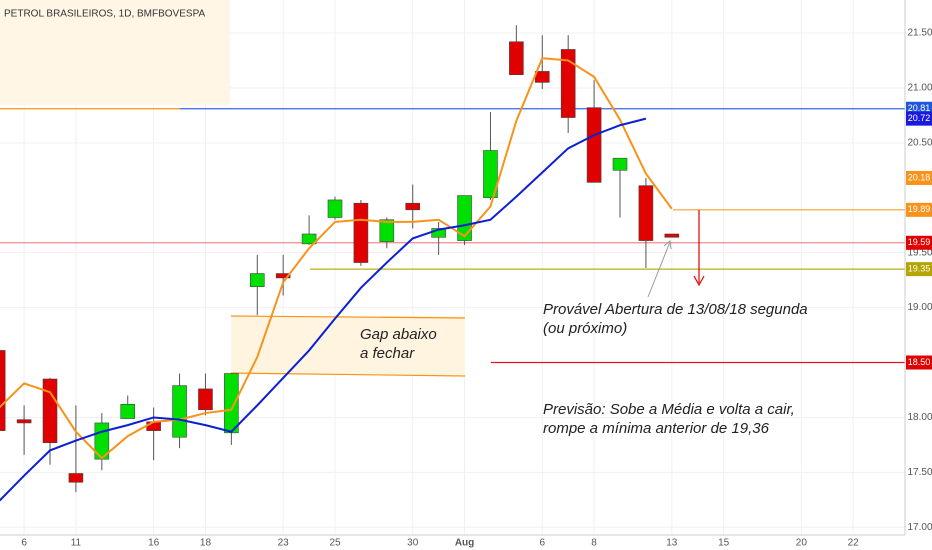 The image size is (932, 550). Describe the element at coordinates (919, 472) in the screenshot. I see `y-tick-label: 17.50` at that location.